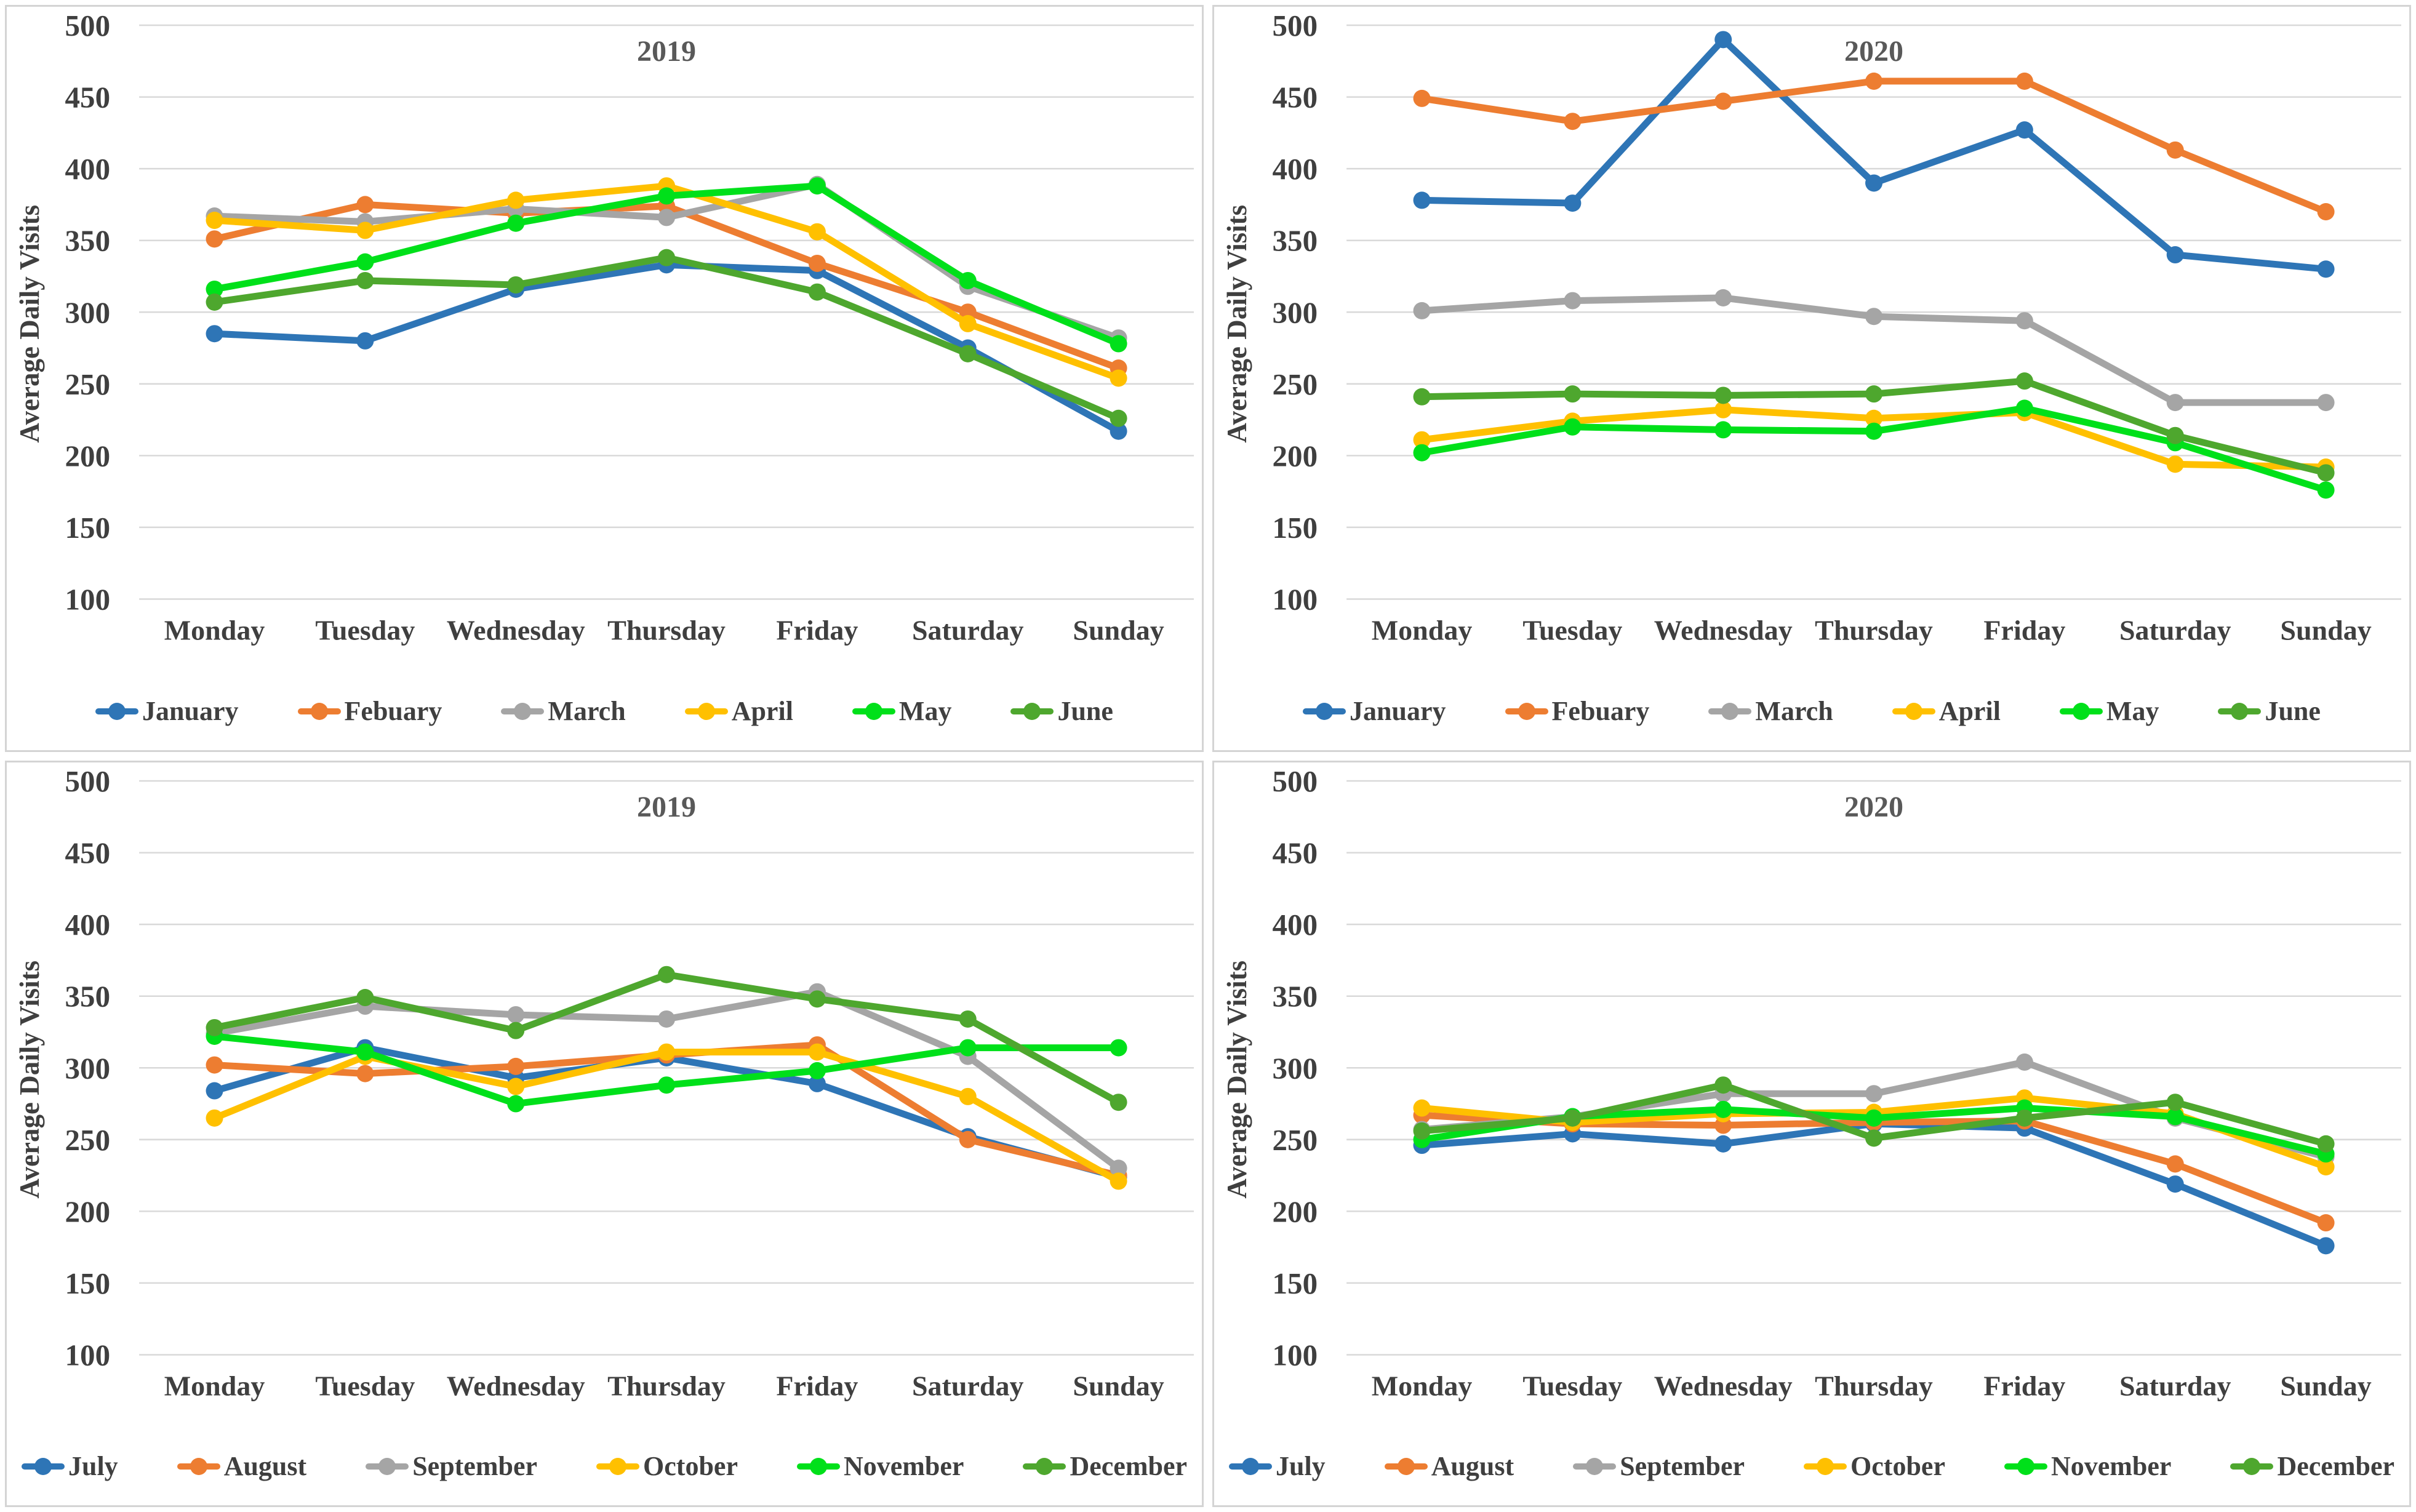  What do you see at coordinates (1573, 427) in the screenshot?
I see `data-point-may-tuesday` at bounding box center [1573, 427].